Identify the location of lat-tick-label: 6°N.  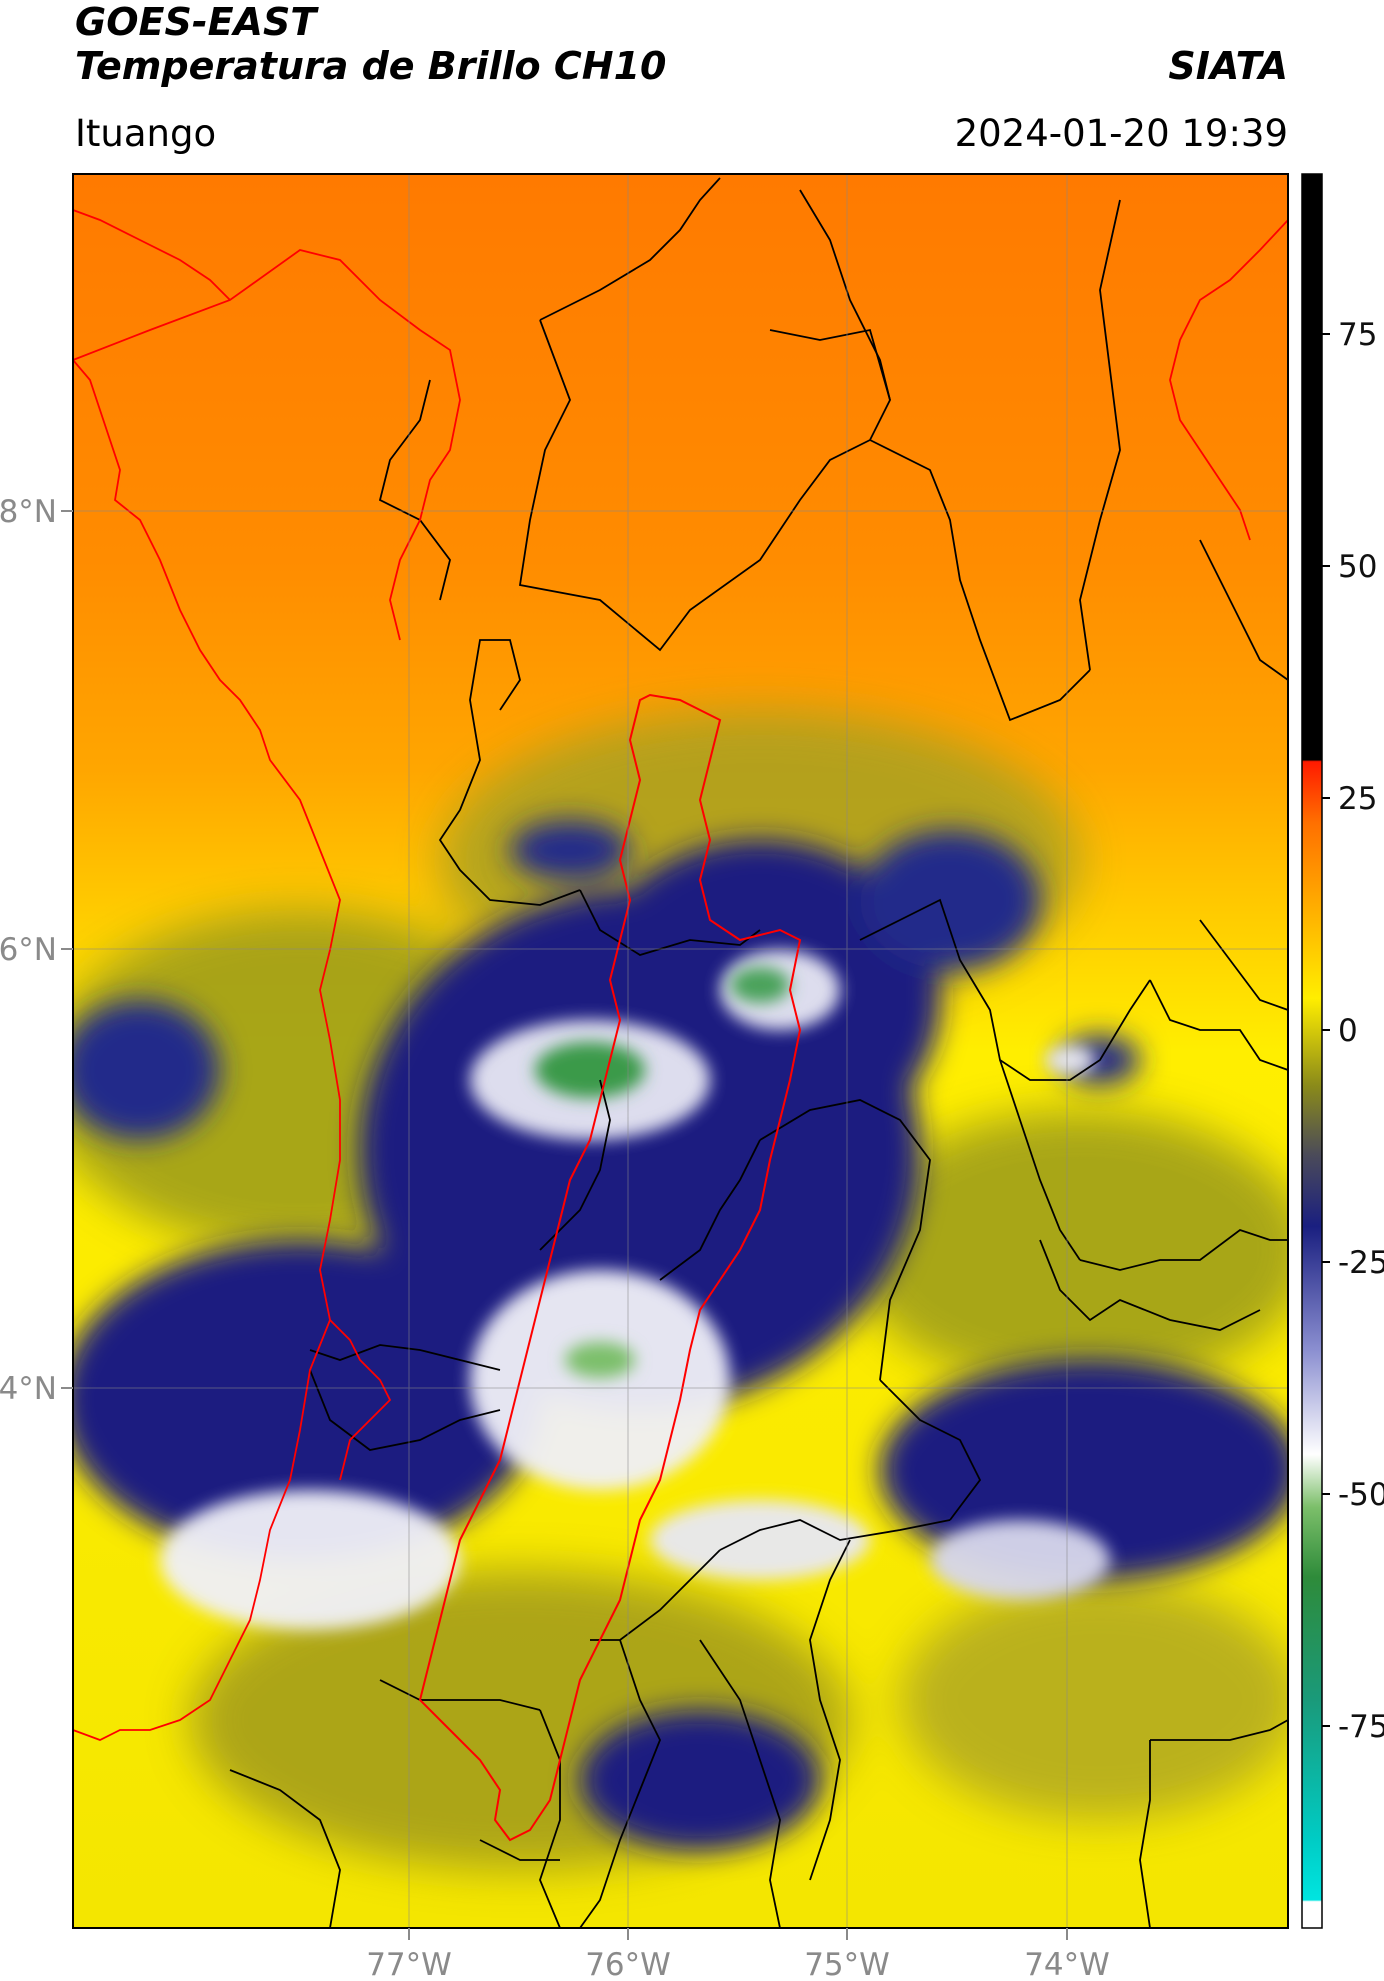
(28, 950).